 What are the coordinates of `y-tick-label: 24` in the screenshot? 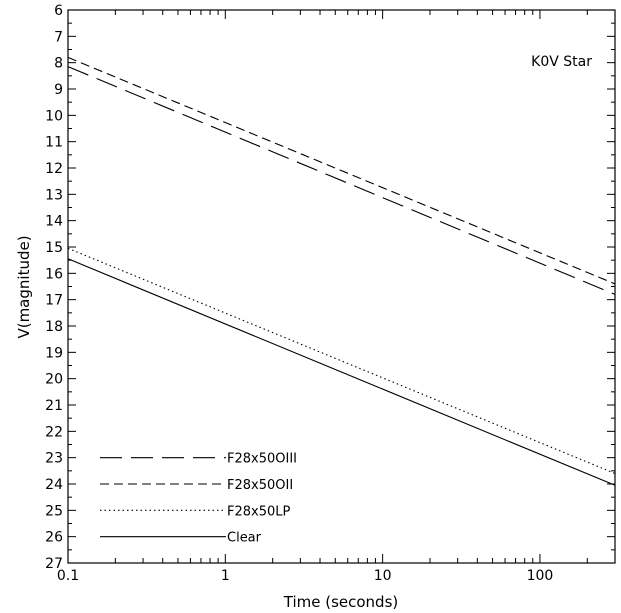 It's located at (54, 485).